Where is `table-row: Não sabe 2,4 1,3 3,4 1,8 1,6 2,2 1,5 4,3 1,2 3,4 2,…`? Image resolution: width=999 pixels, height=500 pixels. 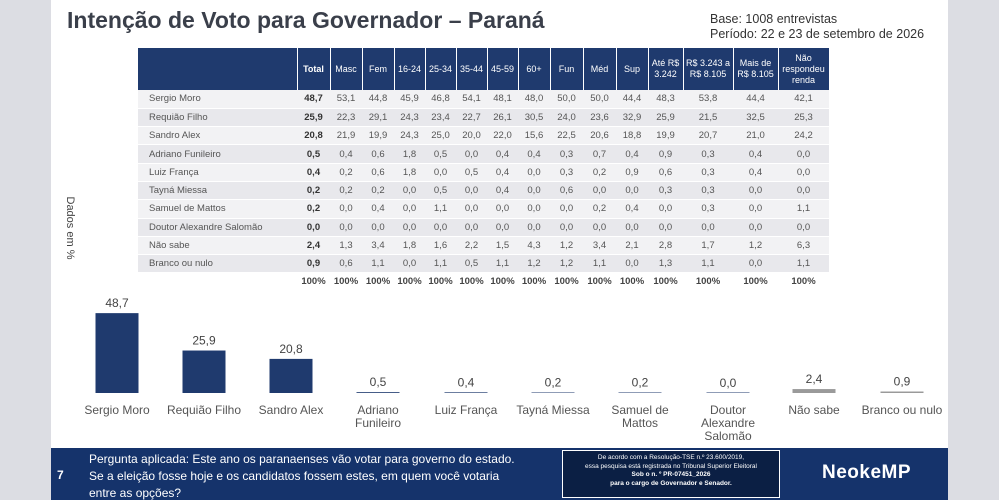 table-row: Não sabe 2,4 1,3 3,4 1,8 1,6 2,2 1,5 4,3 1,2 3,4 2,… is located at coordinates (483, 246).